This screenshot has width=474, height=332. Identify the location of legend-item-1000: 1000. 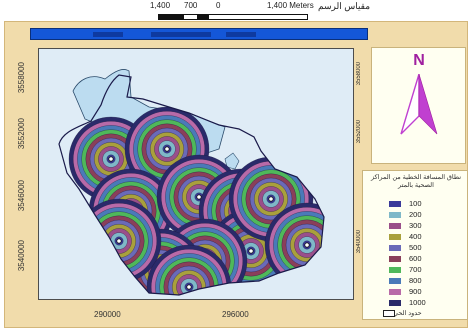
(416, 303).